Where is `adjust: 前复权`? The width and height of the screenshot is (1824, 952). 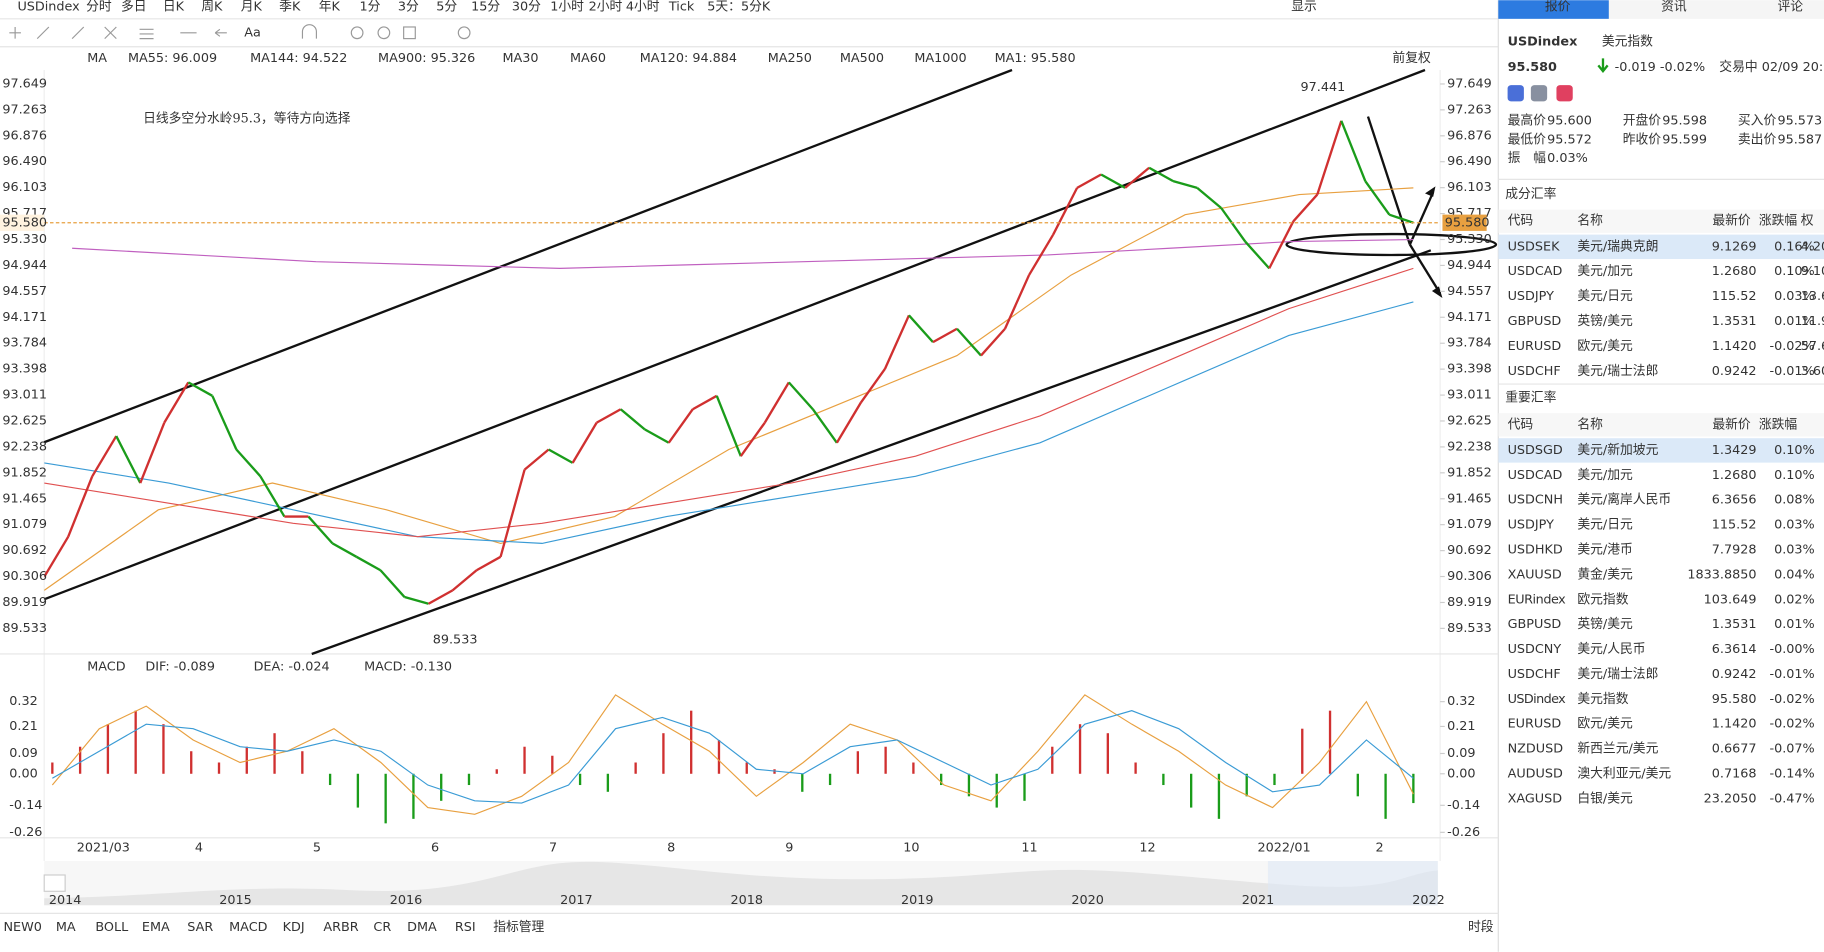 adjust: 前复权 is located at coordinates (1411, 58).